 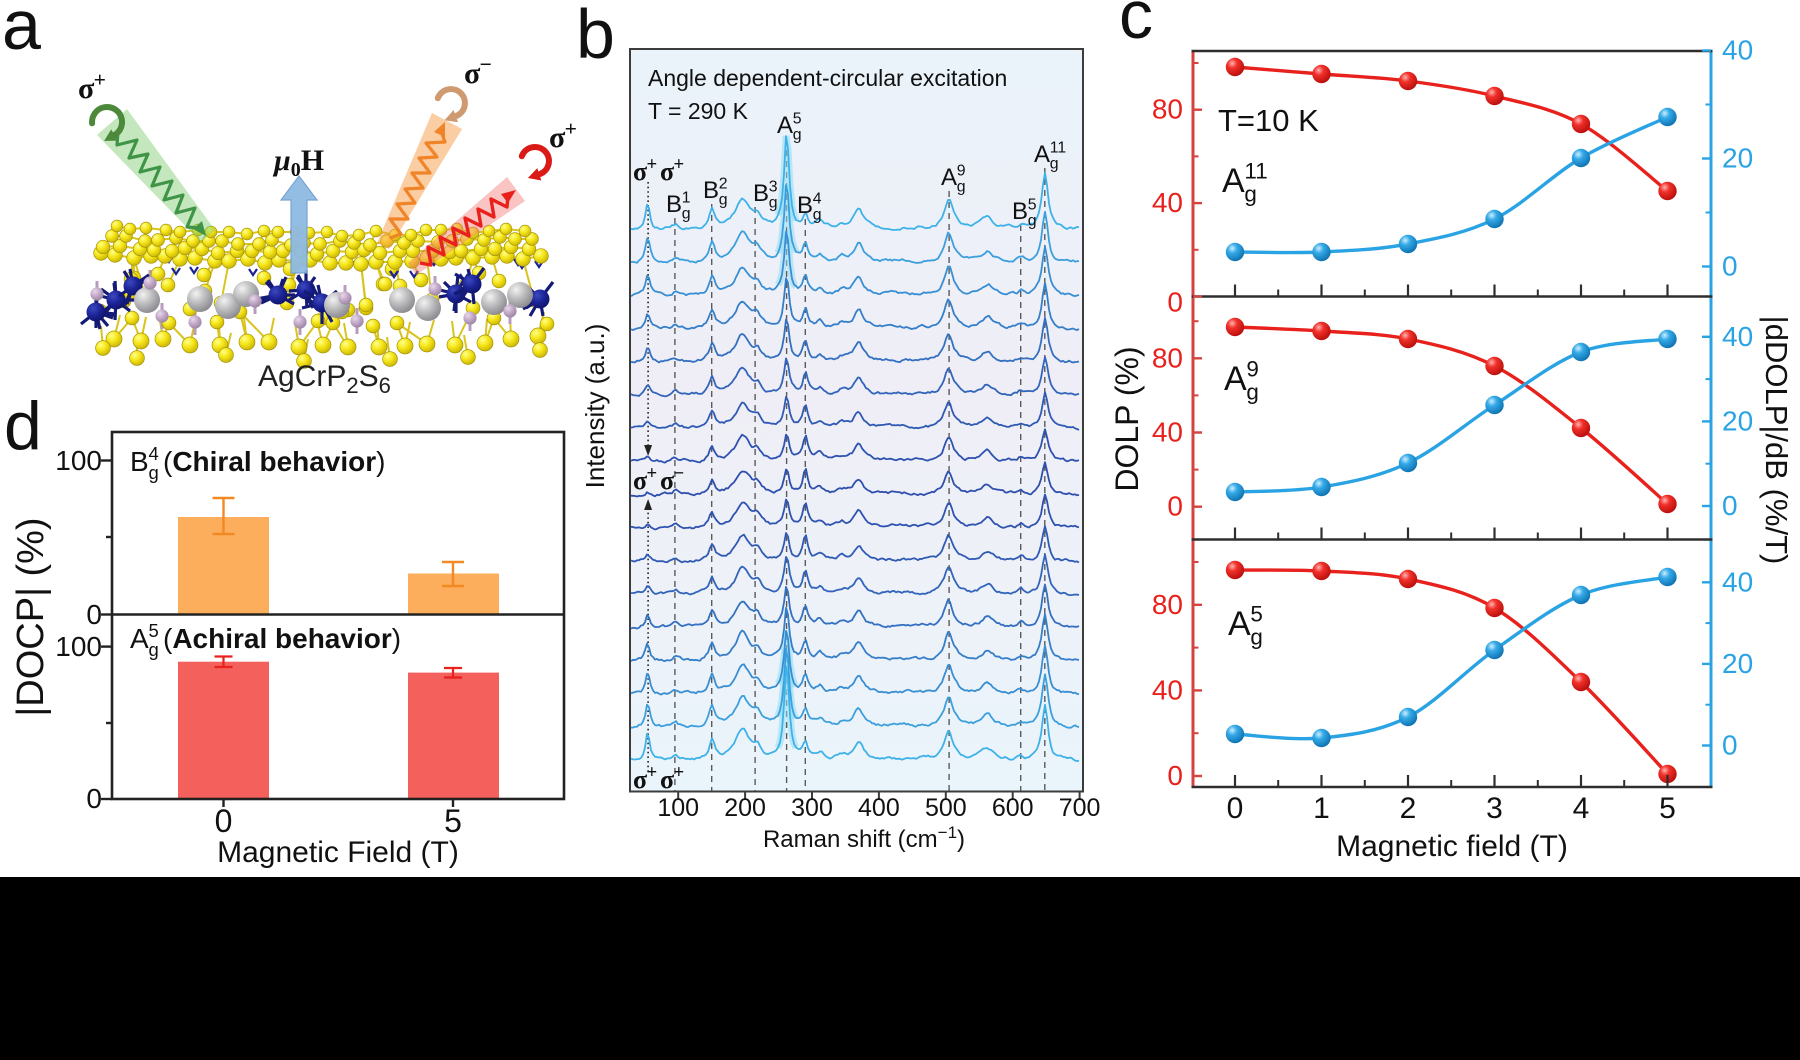 What do you see at coordinates (745, 808) in the screenshot?
I see `svg-text: 200` at bounding box center [745, 808].